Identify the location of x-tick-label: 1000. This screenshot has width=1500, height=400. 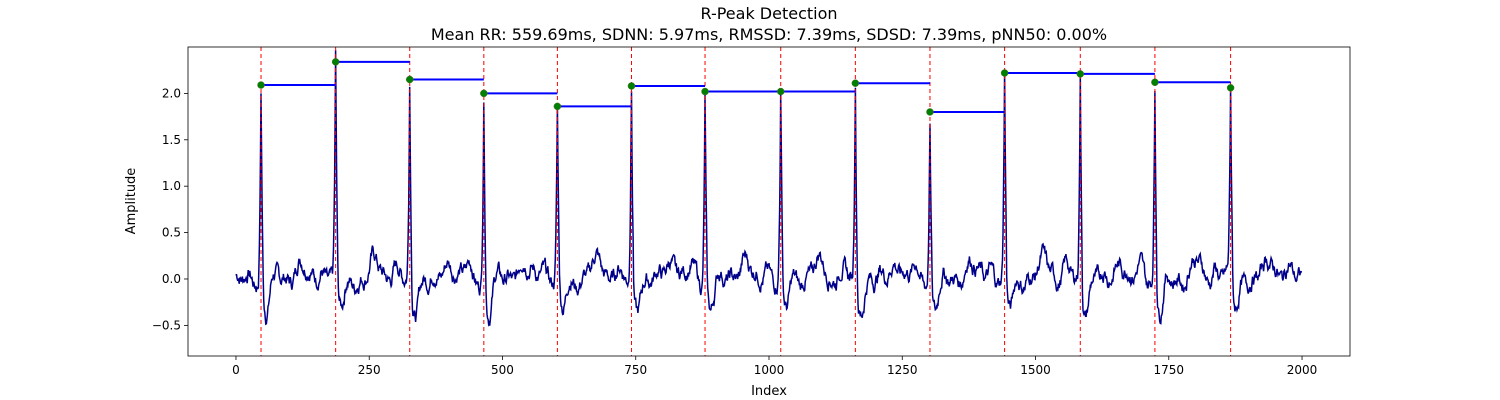
(769, 370).